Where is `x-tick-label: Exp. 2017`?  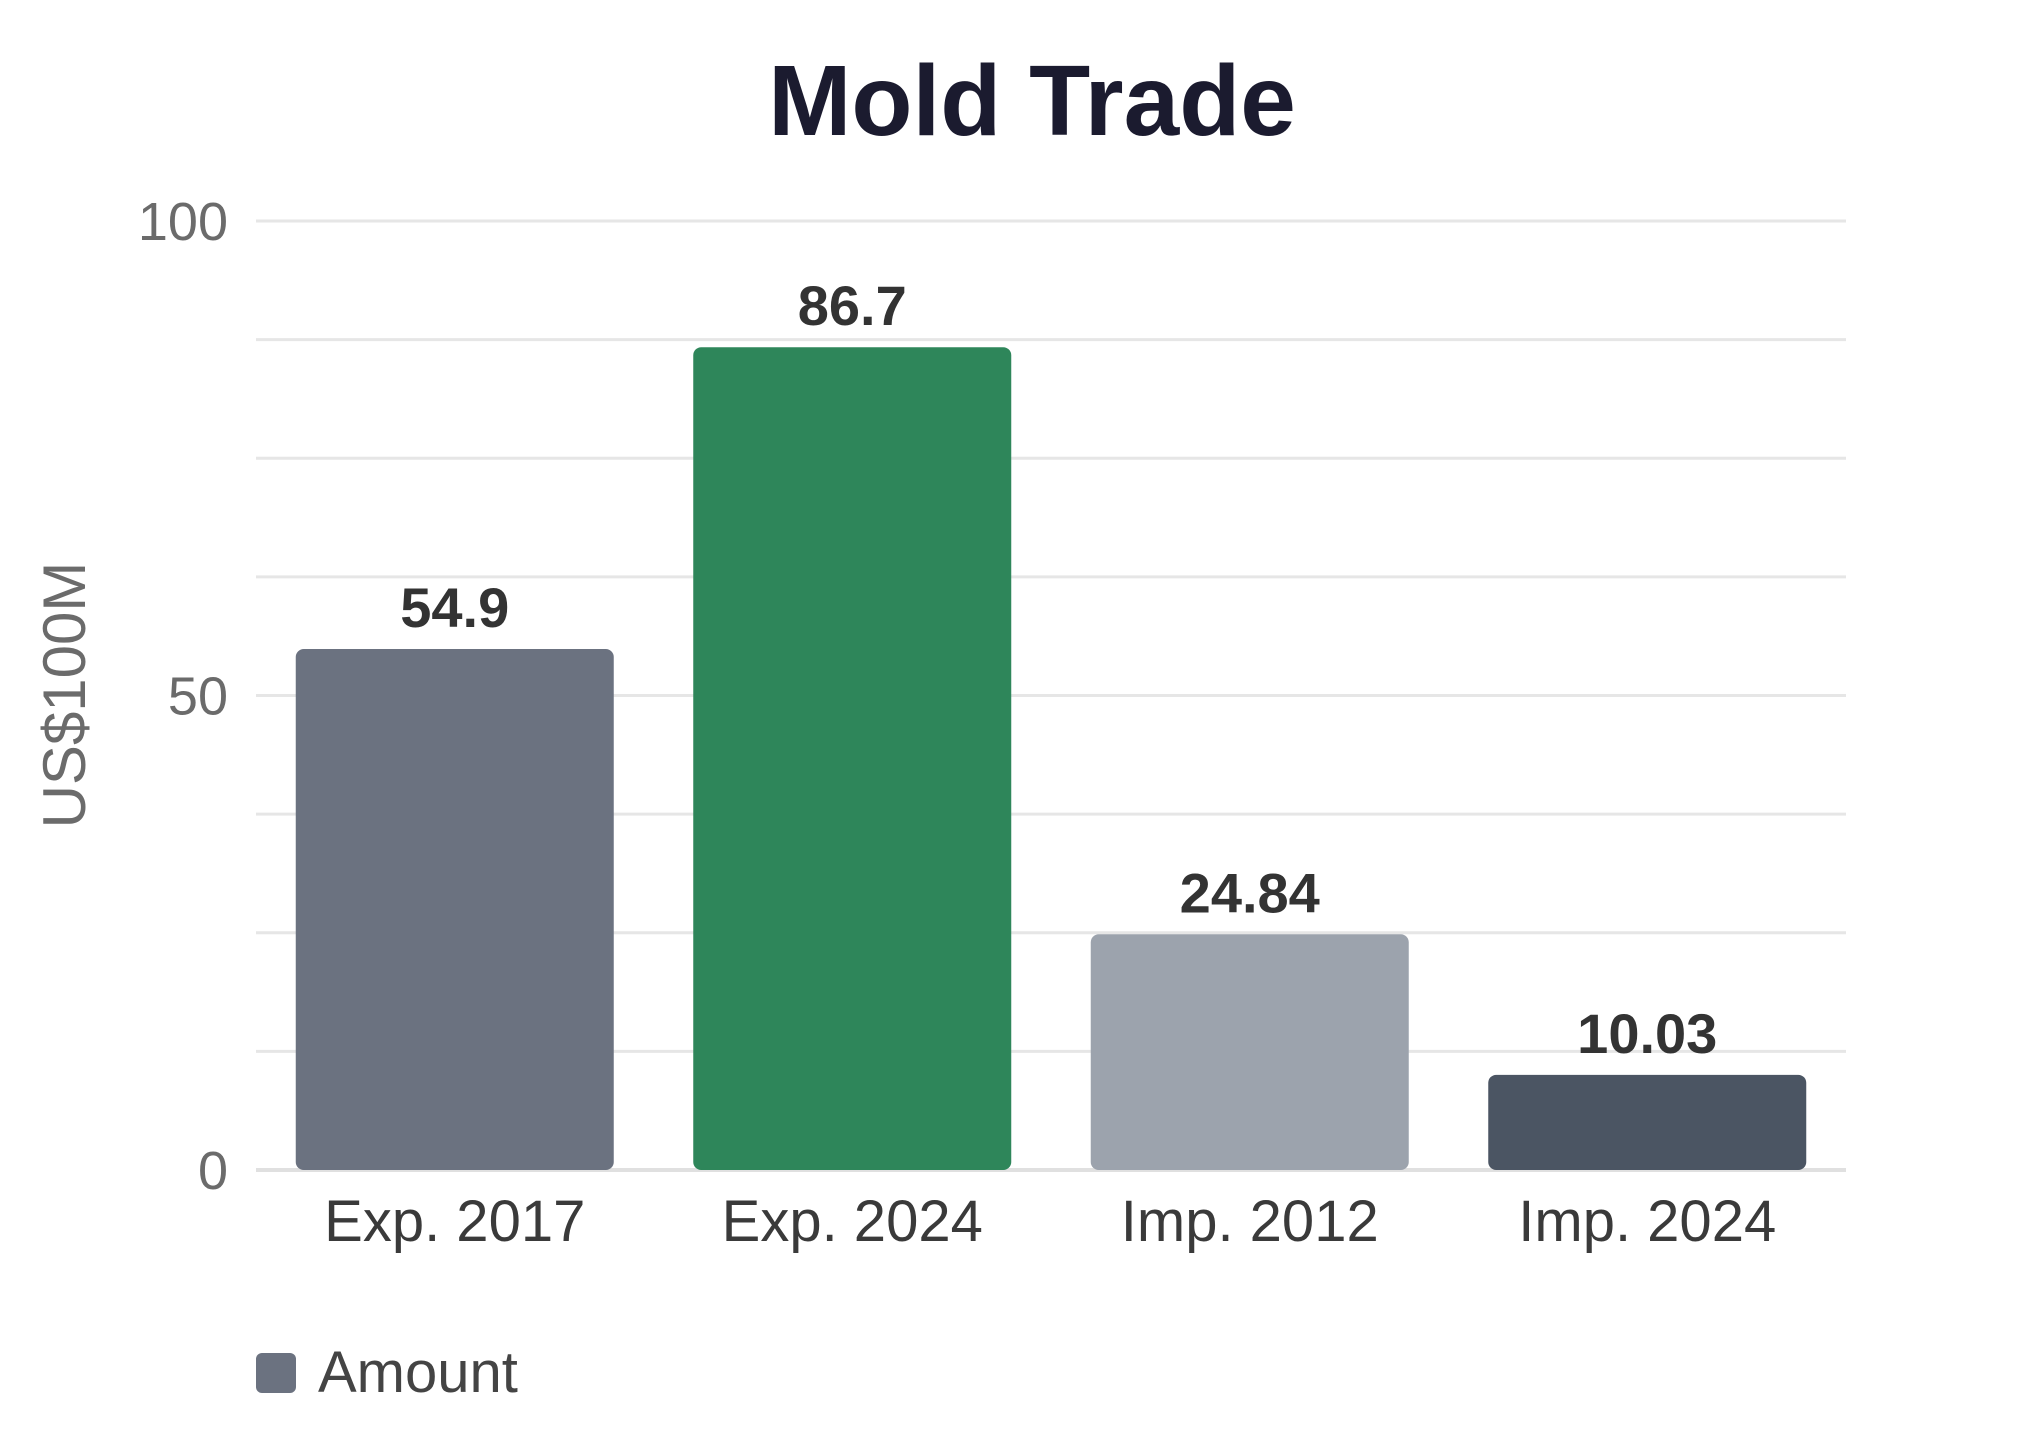
x-tick-label: Exp. 2017 is located at coordinates (454, 1221).